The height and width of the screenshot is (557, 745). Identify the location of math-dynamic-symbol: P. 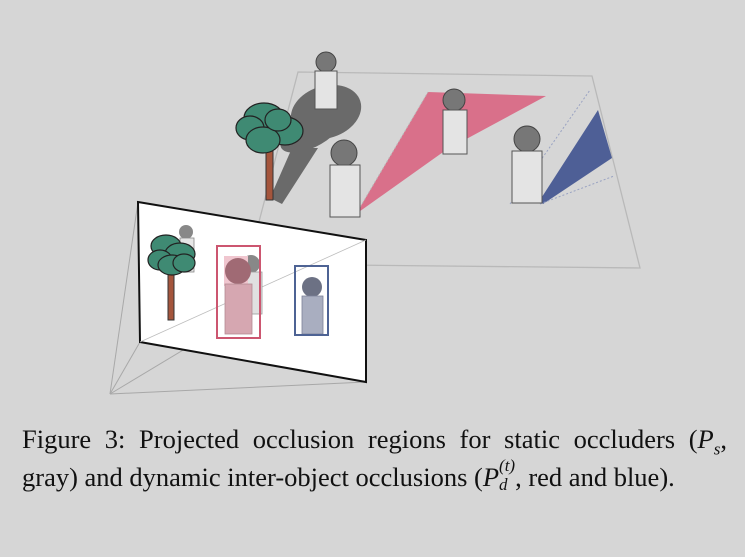
(491, 477).